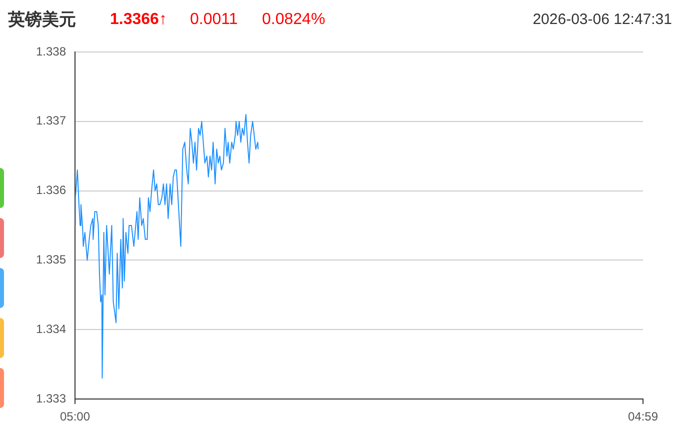 This screenshot has width=679, height=430. I want to click on y-tick-label: 1.334, so click(51, 329).